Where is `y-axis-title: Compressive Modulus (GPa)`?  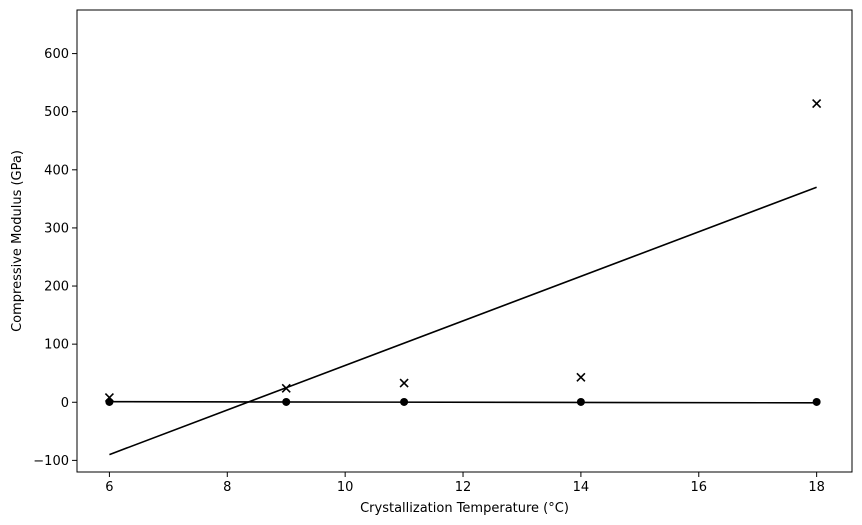 y-axis-title: Compressive Modulus (GPa) is located at coordinates (17, 241).